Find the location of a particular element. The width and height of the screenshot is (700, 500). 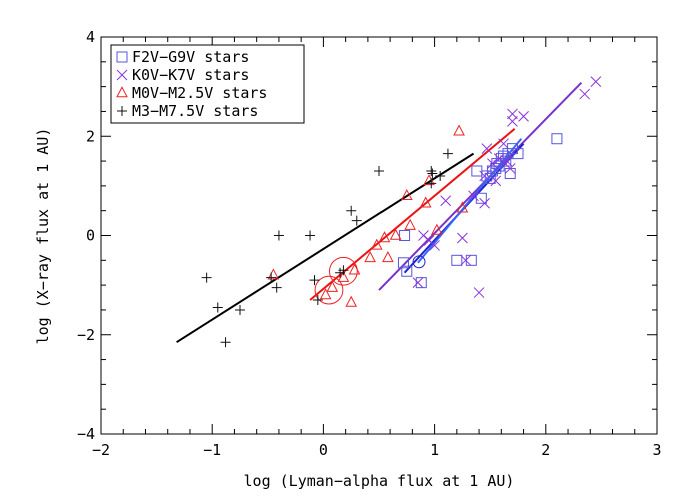

x-tick-label: 2 is located at coordinates (545, 450).